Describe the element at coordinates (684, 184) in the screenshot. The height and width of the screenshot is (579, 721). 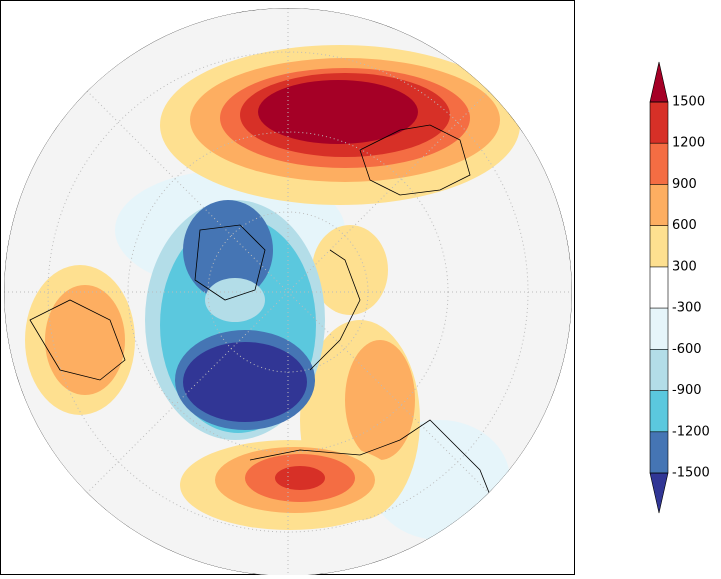
I see `colorbar-tick-label: 900` at that location.